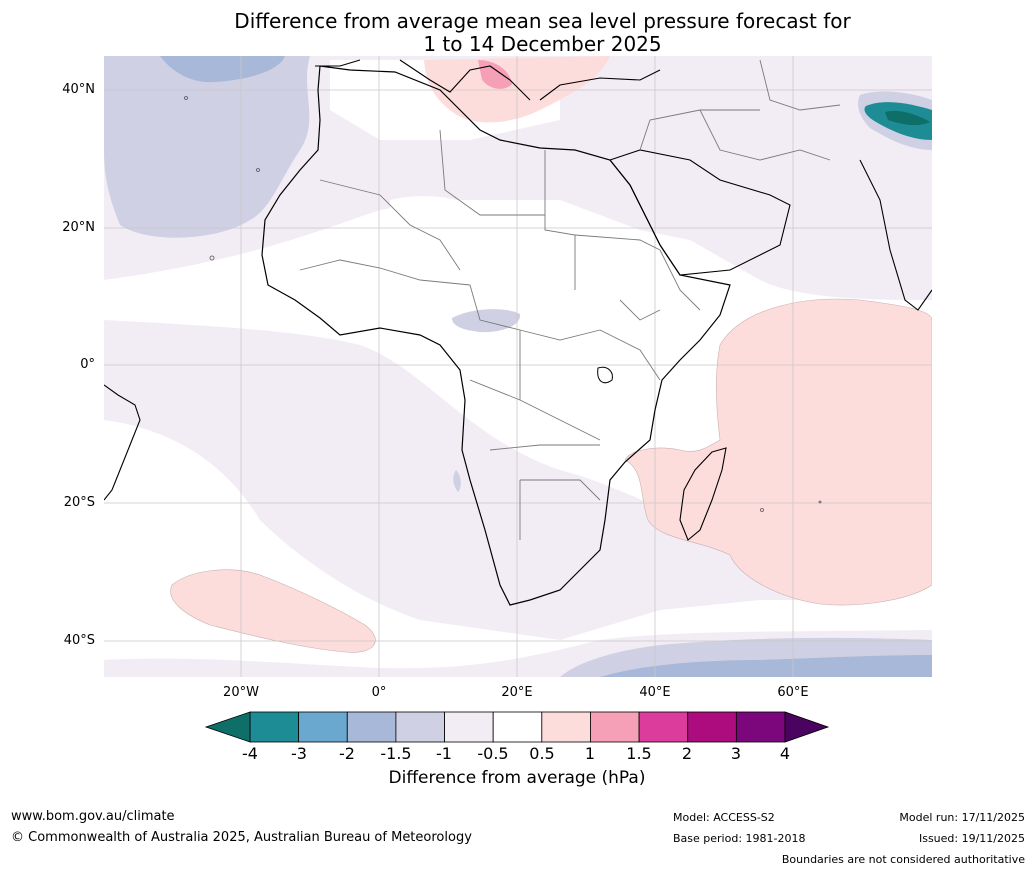  What do you see at coordinates (486, 321) in the screenshot?
I see `tropical-low-patch` at bounding box center [486, 321].